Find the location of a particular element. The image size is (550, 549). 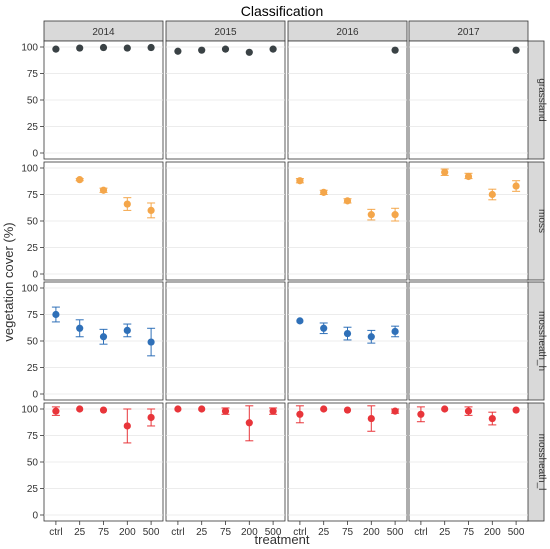

x-axis-label: treatment is located at coordinates (282, 539).